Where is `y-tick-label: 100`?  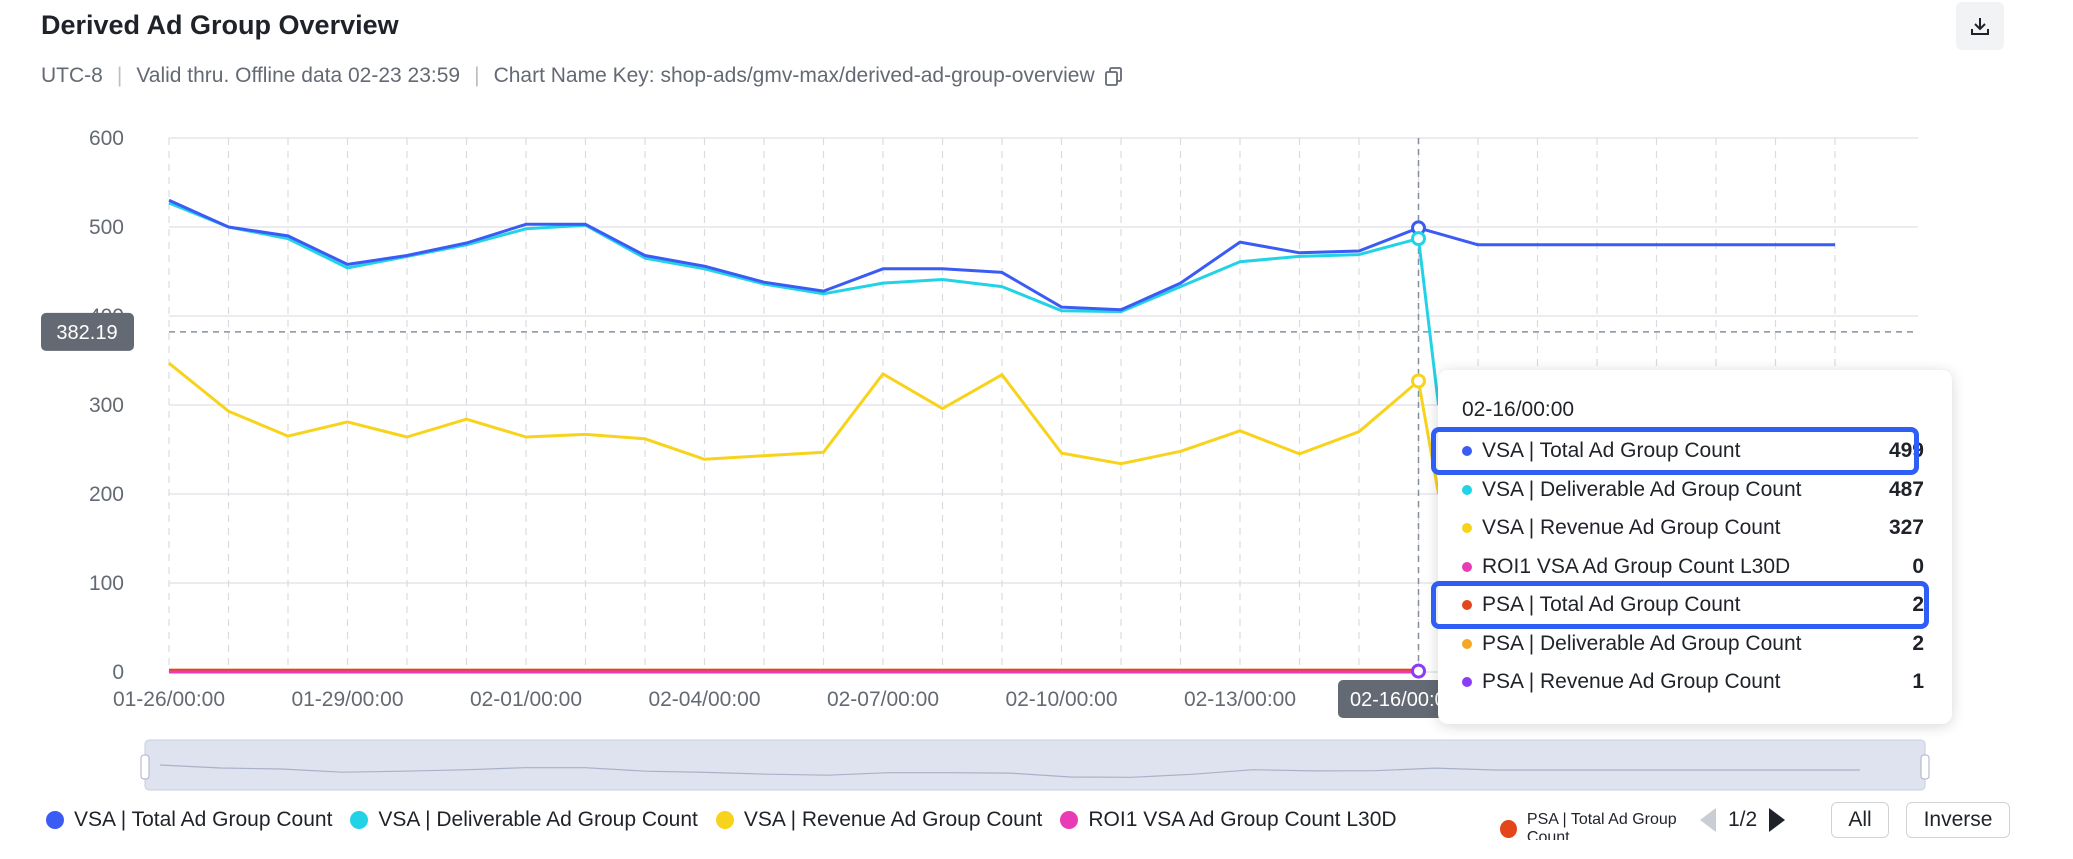
y-tick-label: 100 is located at coordinates (106, 583).